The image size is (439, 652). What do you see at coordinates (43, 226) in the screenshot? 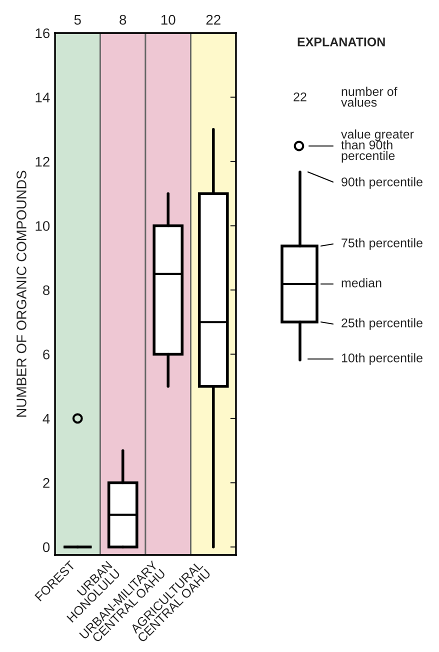
I see `y-tick-label: 10` at bounding box center [43, 226].